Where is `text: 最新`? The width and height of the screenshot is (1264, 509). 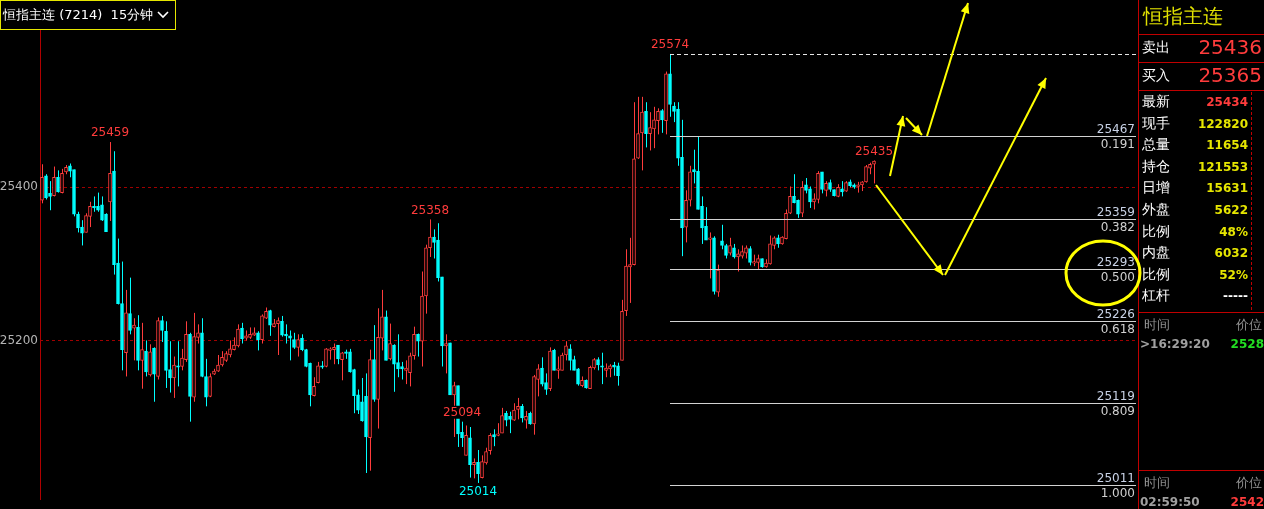
text: 最新 is located at coordinates (1156, 101).